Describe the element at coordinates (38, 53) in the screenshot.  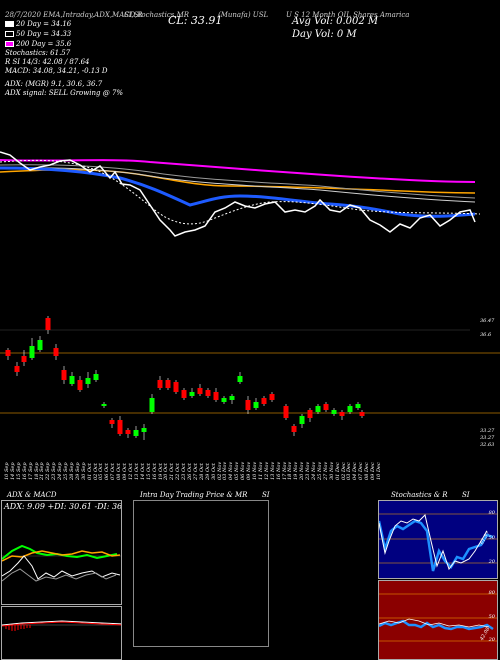
I see `stochastics-value: Stochastics: 61.57` at that location.